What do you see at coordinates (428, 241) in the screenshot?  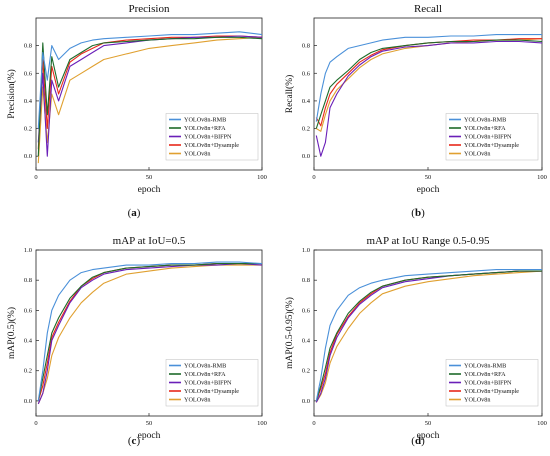 I see `chart-title: mAP at IoU Range 0.5-0.95` at bounding box center [428, 241].